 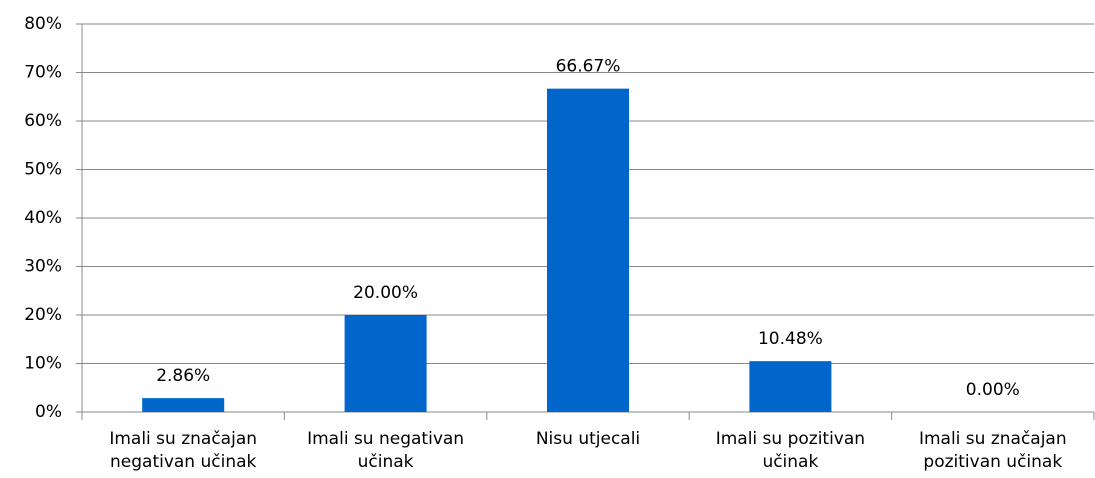 What do you see at coordinates (43, 24) in the screenshot?
I see `y-tick-label: 80%` at bounding box center [43, 24].